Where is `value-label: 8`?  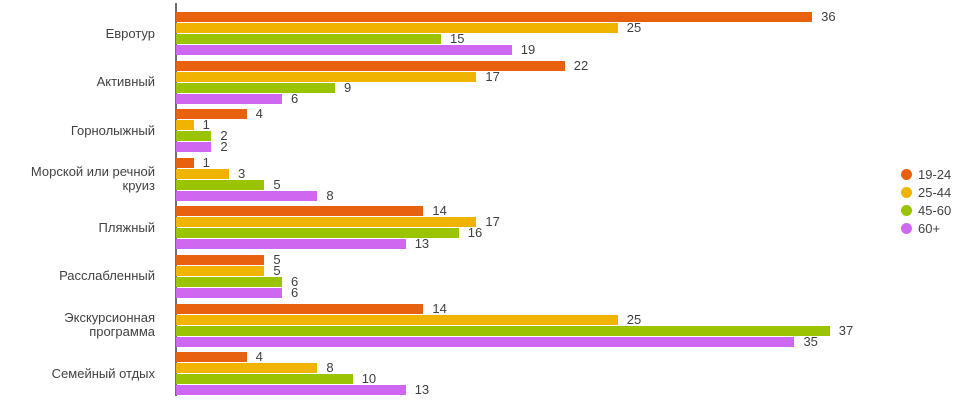 value-label: 8 is located at coordinates (330, 195).